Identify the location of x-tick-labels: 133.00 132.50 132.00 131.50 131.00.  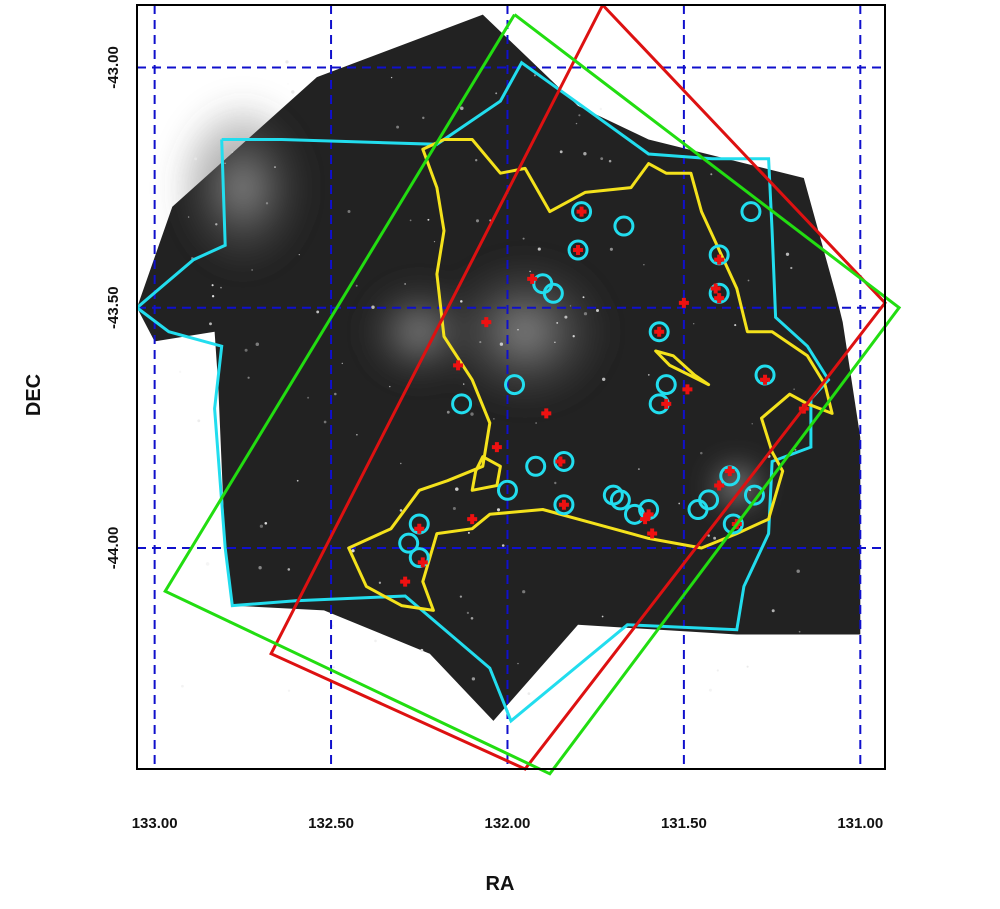
(508, 823).